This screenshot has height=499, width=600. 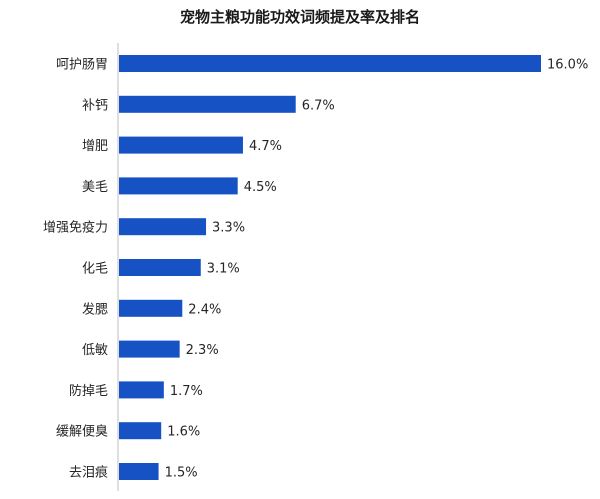 What do you see at coordinates (260, 187) in the screenshot?
I see `value-label: 4.5%` at bounding box center [260, 187].